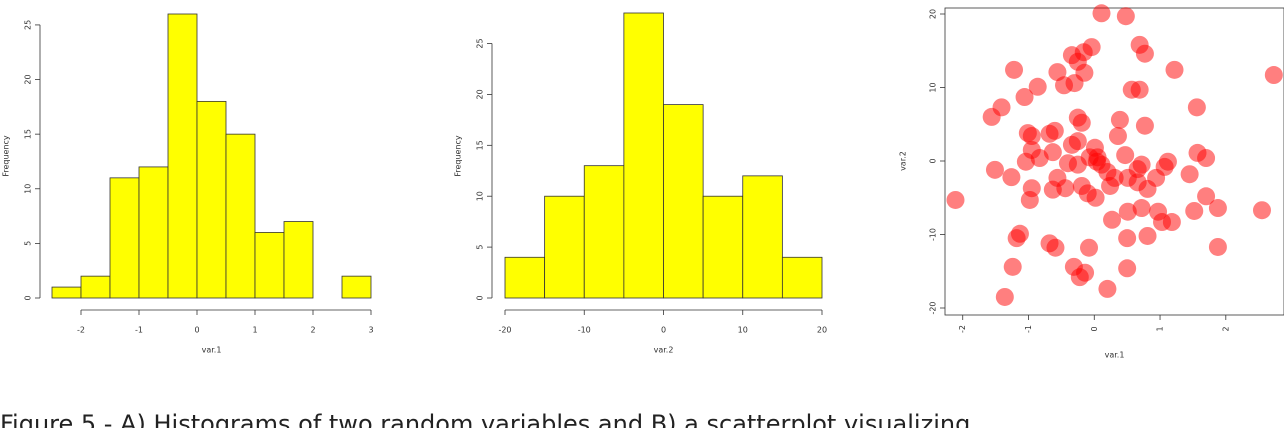  Describe the element at coordinates (933, 307) in the screenshot. I see `y-tick-label: -20` at that location.